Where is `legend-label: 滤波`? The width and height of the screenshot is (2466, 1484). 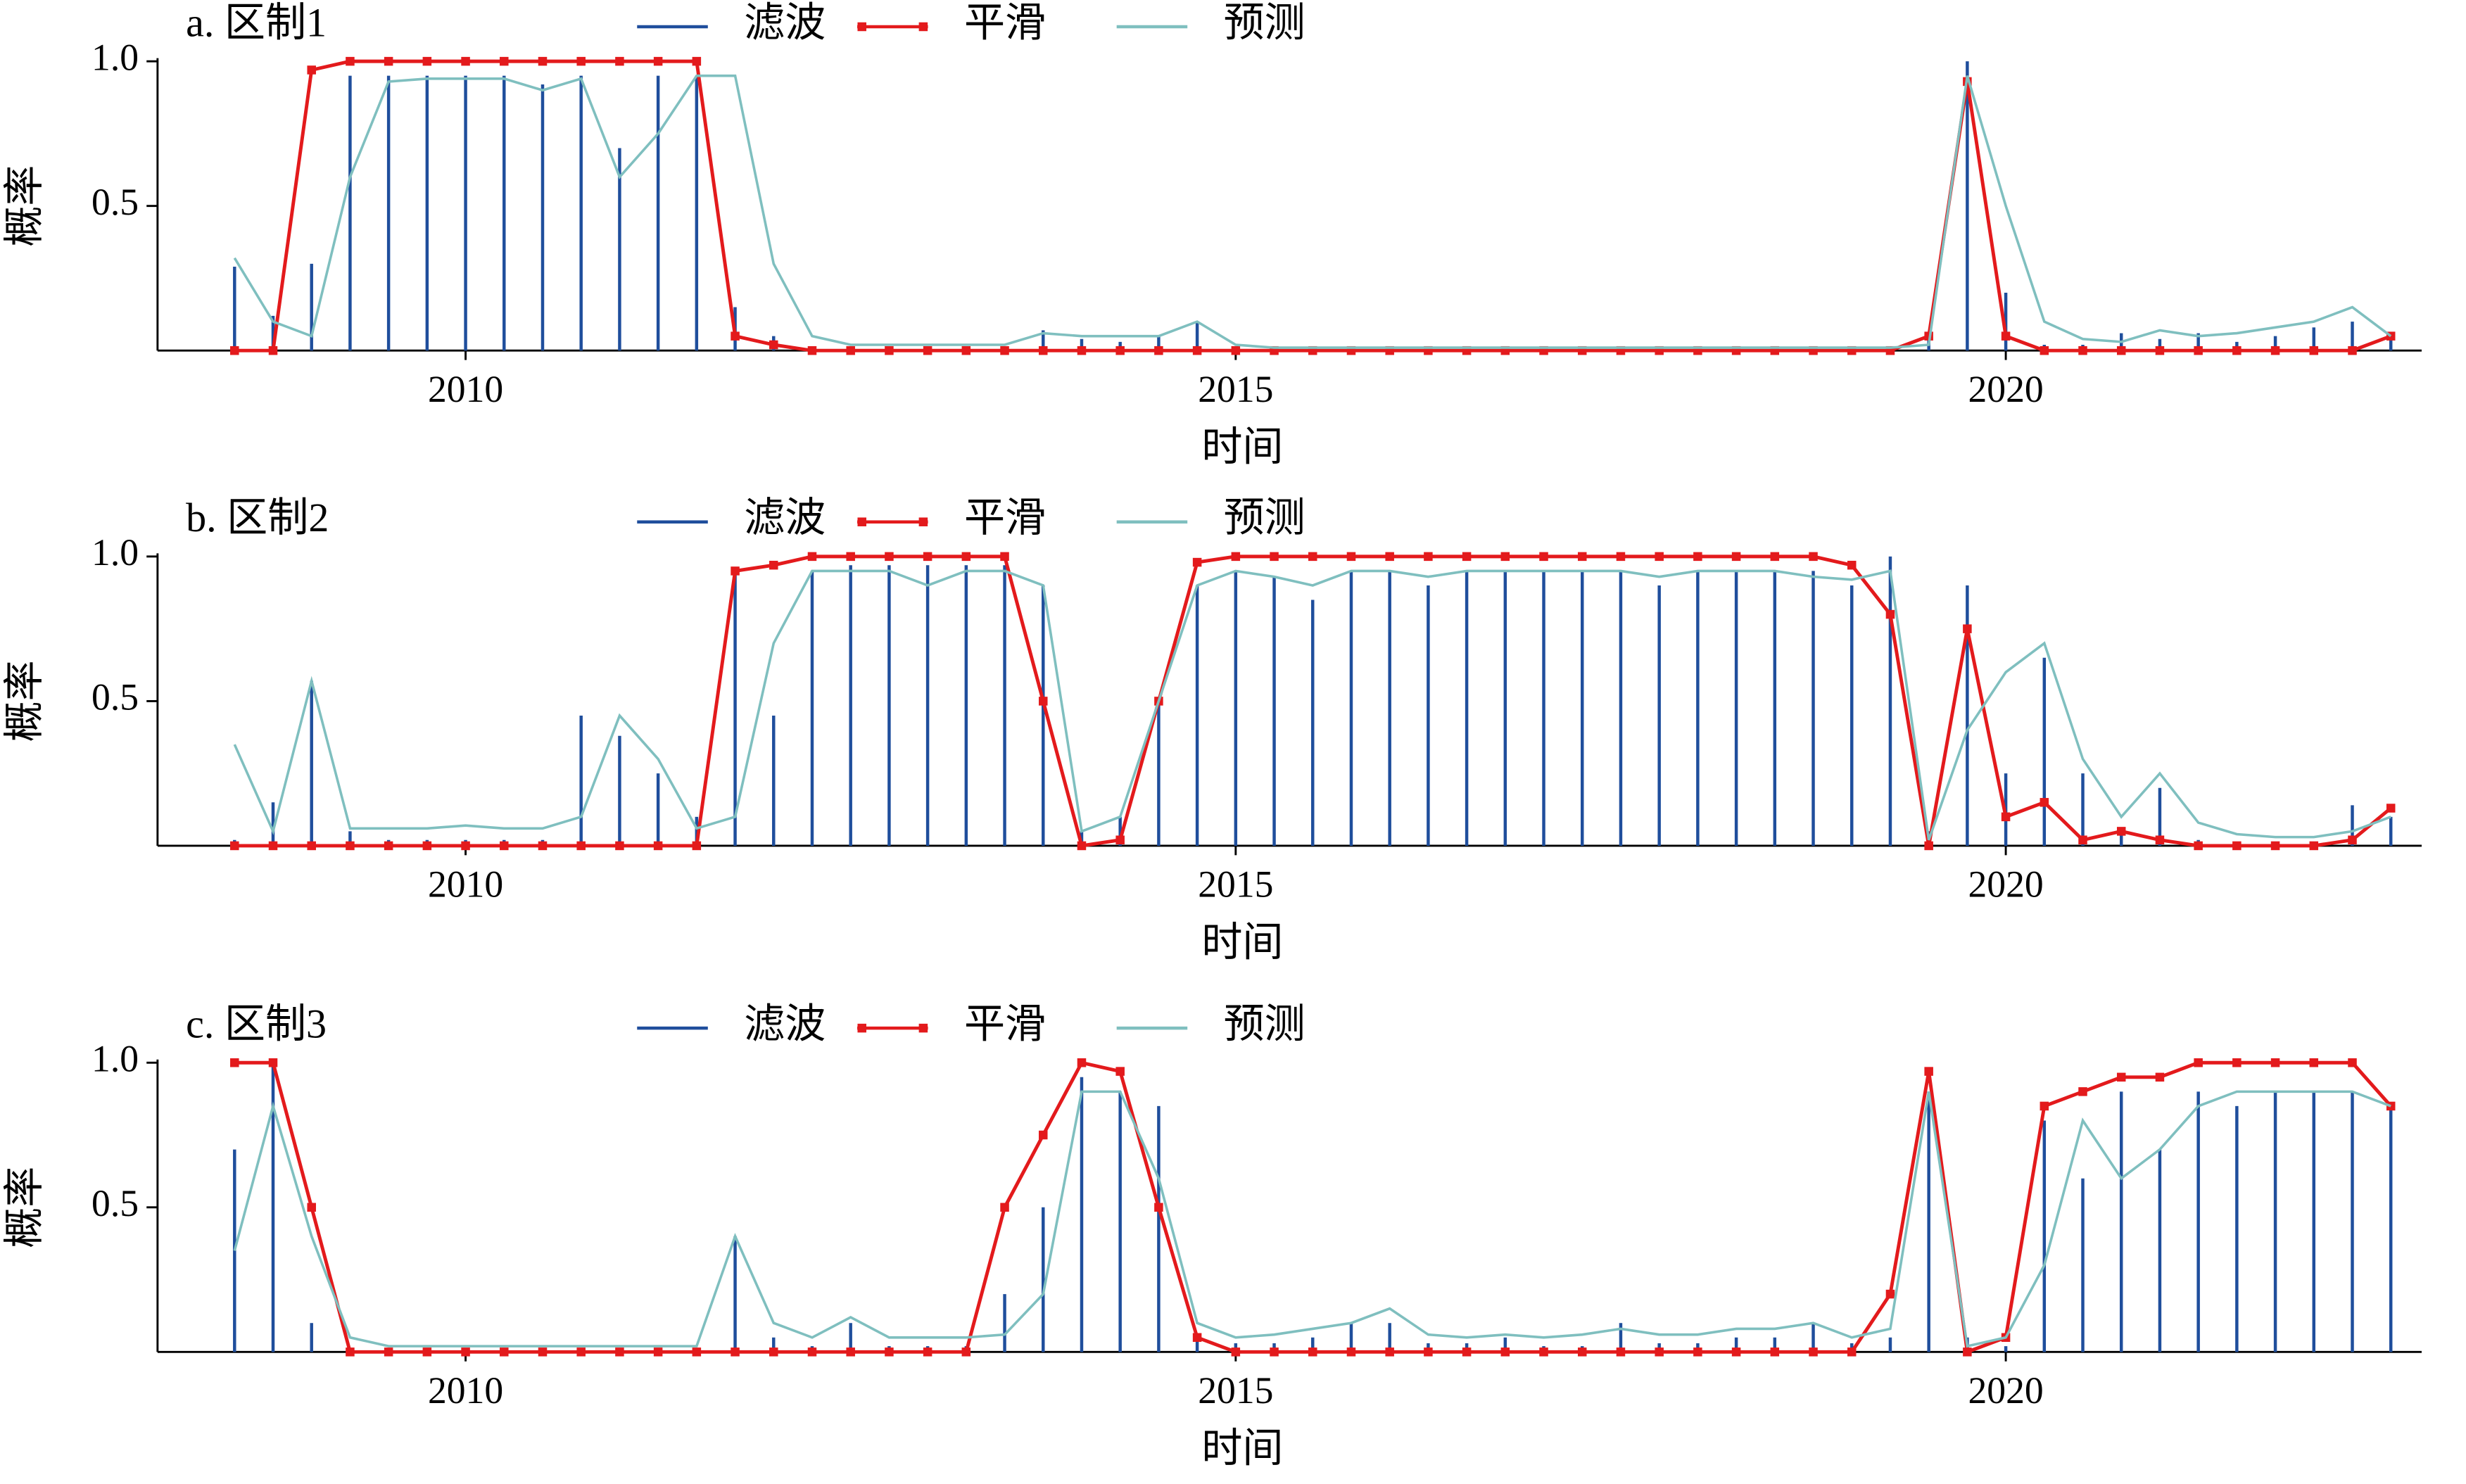 legend-label: 滤波 is located at coordinates (785, 1024).